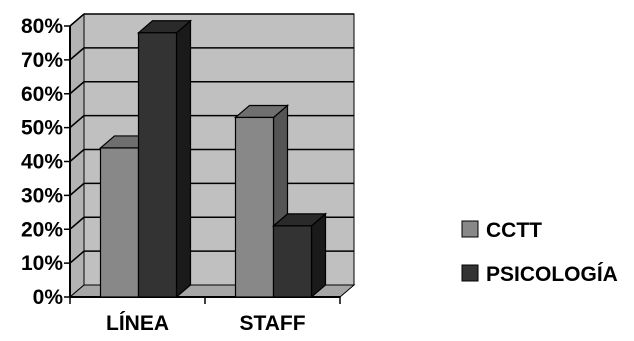 Image resolution: width=634 pixels, height=341 pixels. Describe the element at coordinates (272, 323) in the screenshot. I see `x-category-label: STAFF` at that location.